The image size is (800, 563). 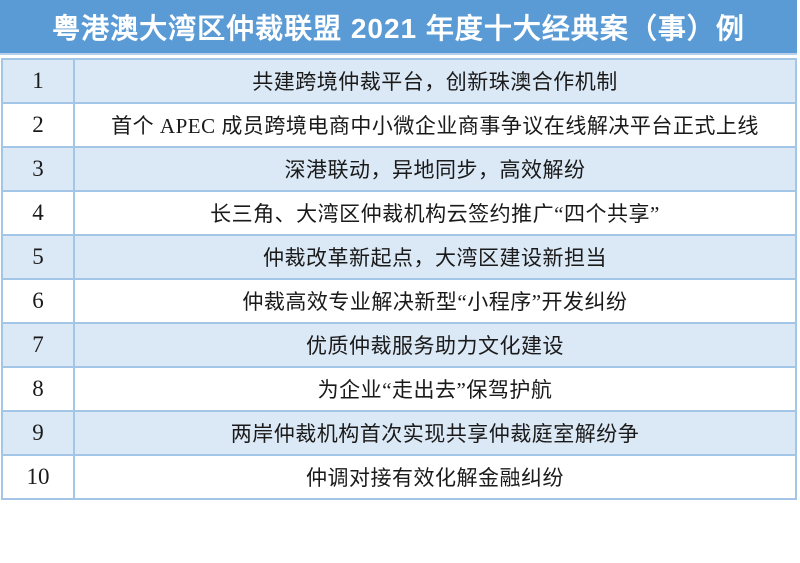 I want to click on table-row: 7 优质仲裁服务助力文化建设, so click(x=399, y=345).